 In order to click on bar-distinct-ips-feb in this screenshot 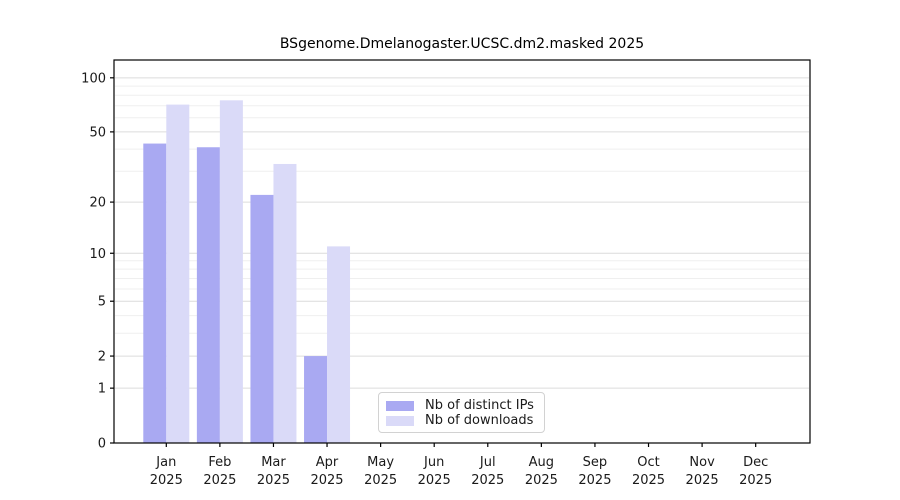, I will do `click(208, 295)`.